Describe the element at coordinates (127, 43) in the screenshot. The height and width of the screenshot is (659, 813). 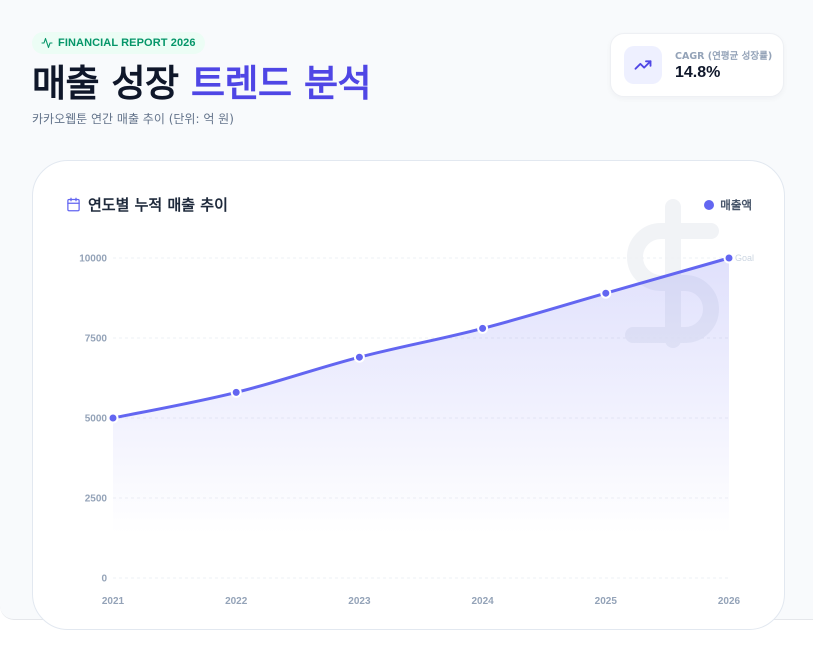
I see `badge-label: FINANCIAL REPORT 2026` at that location.